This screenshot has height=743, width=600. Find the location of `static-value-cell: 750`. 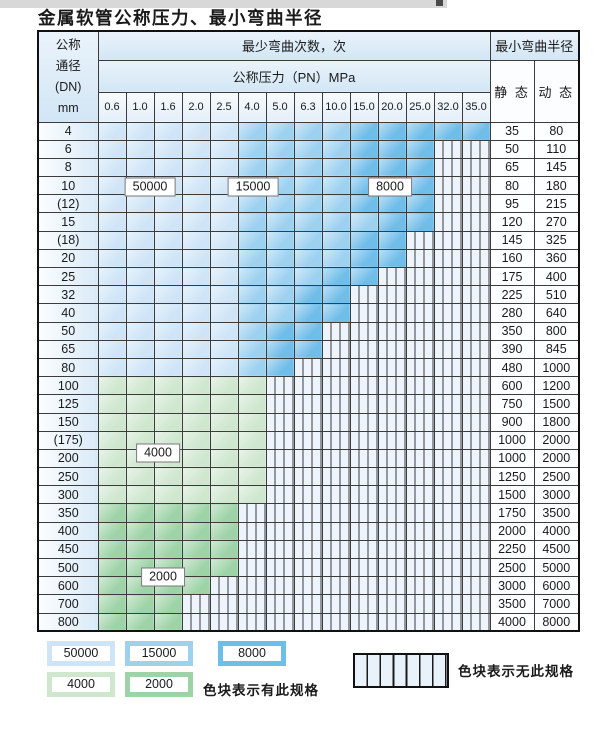

static-value-cell: 750 is located at coordinates (512, 404).